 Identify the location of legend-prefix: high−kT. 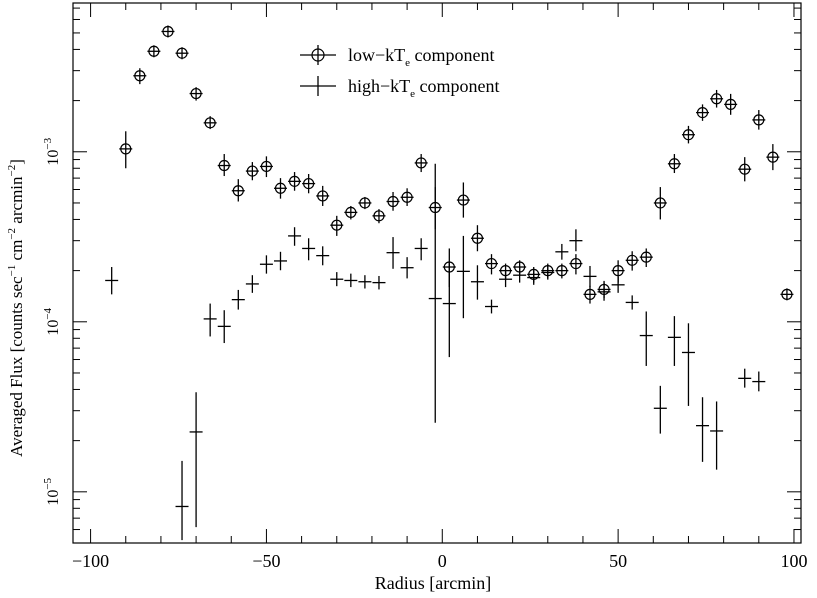
(379, 86).